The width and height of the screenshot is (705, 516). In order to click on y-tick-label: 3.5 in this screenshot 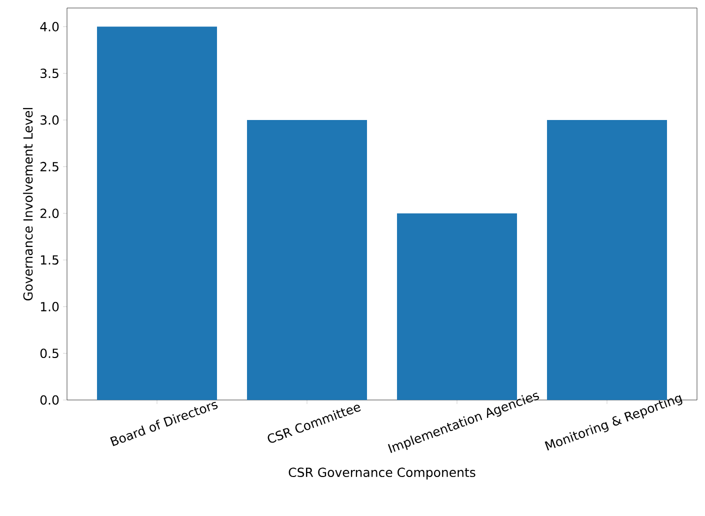, I will do `click(49, 73)`.